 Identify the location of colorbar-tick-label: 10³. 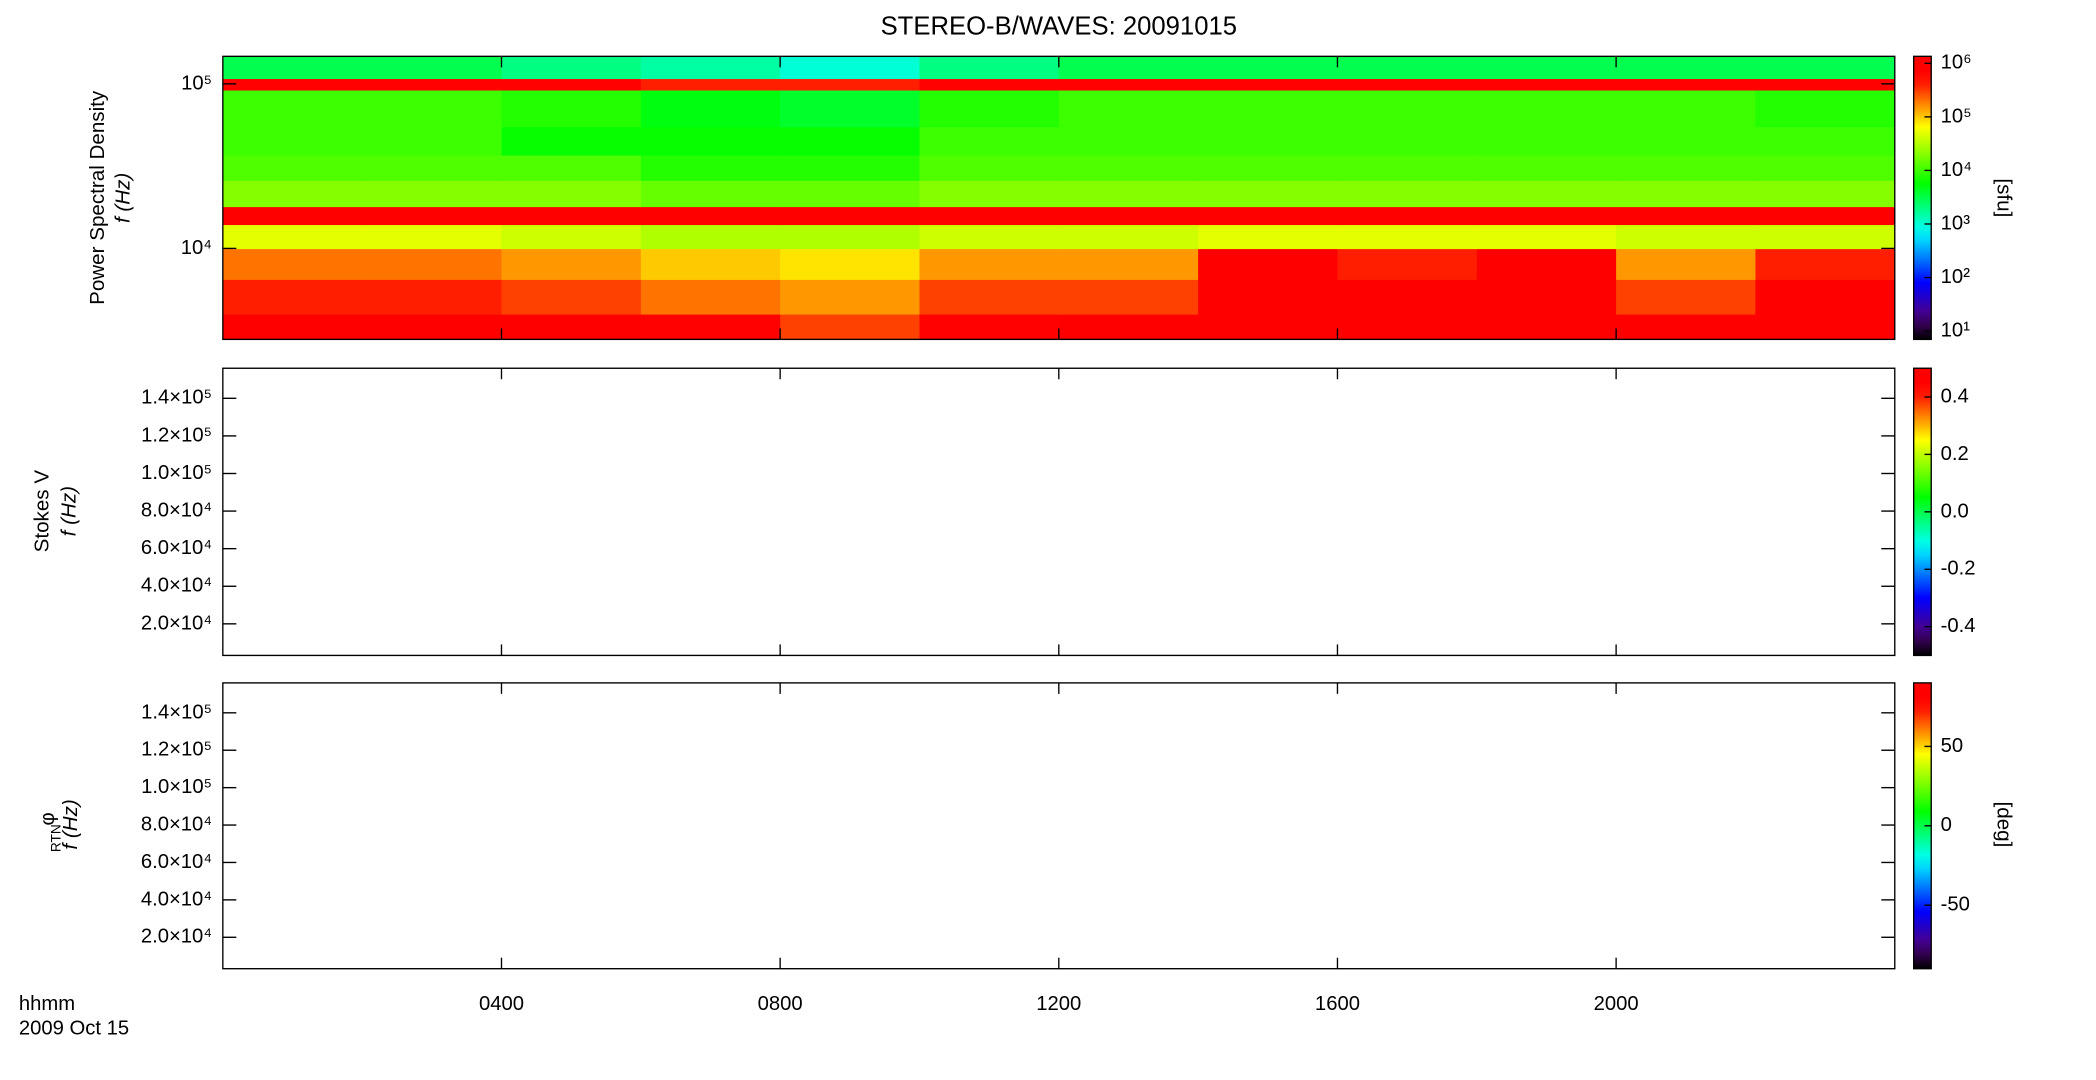
(1955, 223).